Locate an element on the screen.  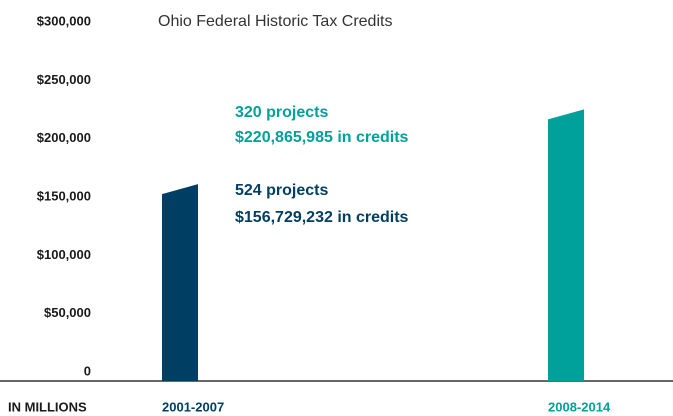
chart-title: Ohio Federal Historic Tax Credits is located at coordinates (275, 21).